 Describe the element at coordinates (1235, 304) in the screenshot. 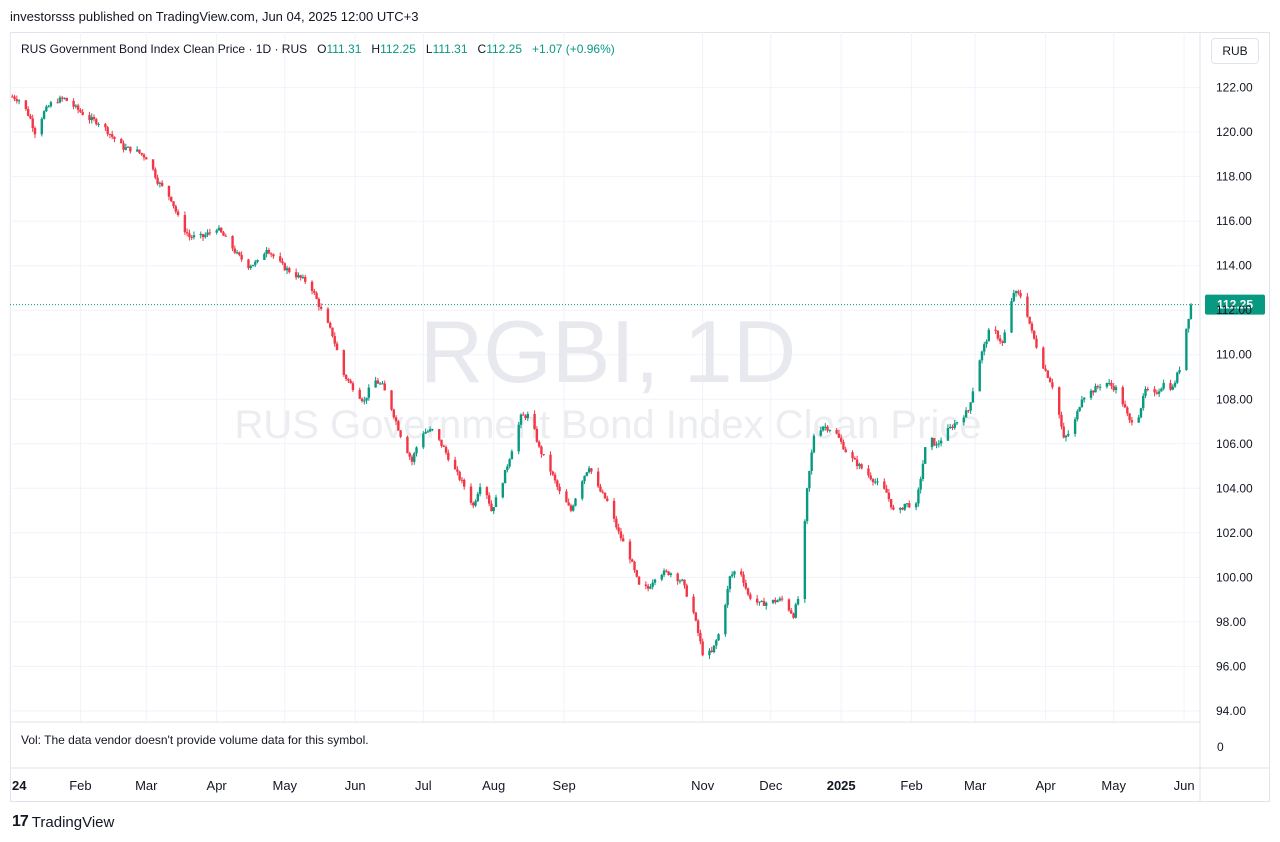

I see `last-price-label: 112.25` at that location.